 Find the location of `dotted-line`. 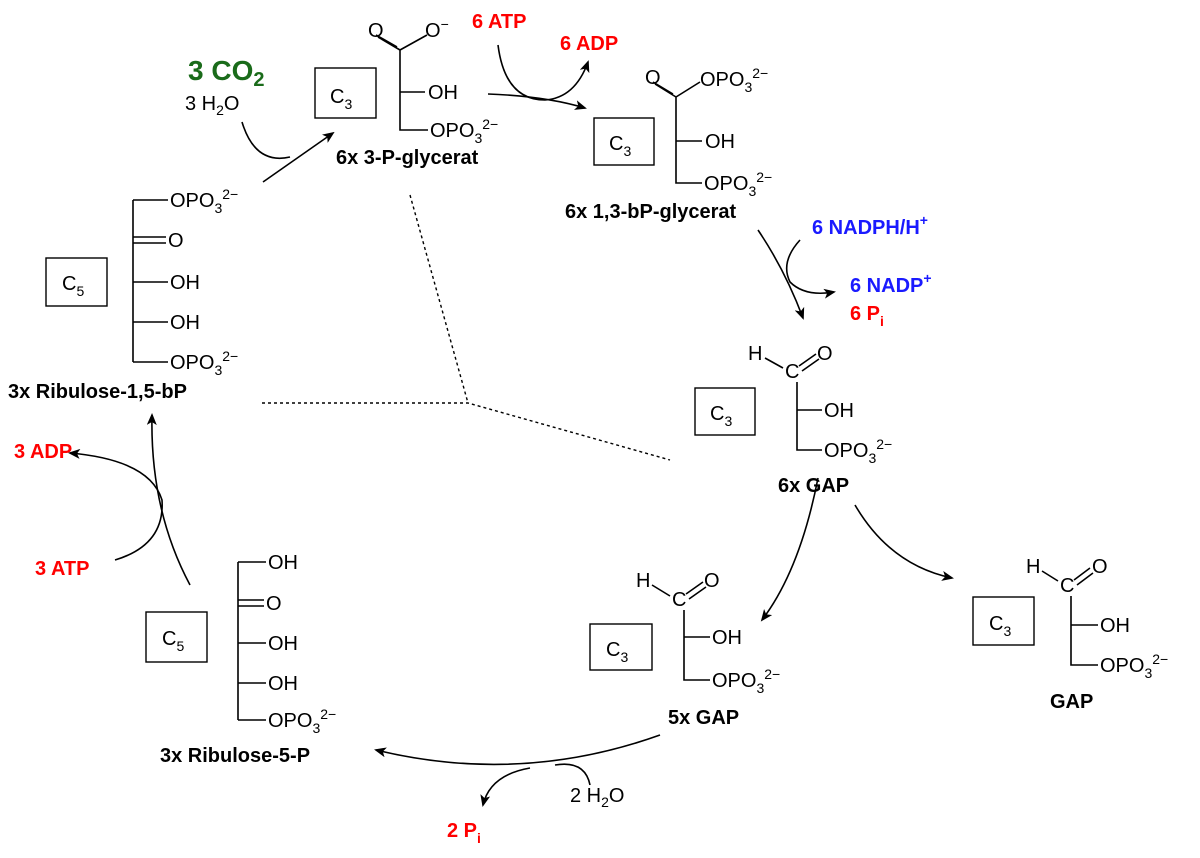

dotted-line is located at coordinates (466, 327).